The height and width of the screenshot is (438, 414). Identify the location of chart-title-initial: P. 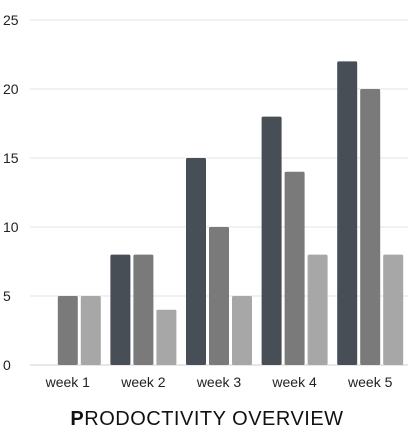
(77, 419).